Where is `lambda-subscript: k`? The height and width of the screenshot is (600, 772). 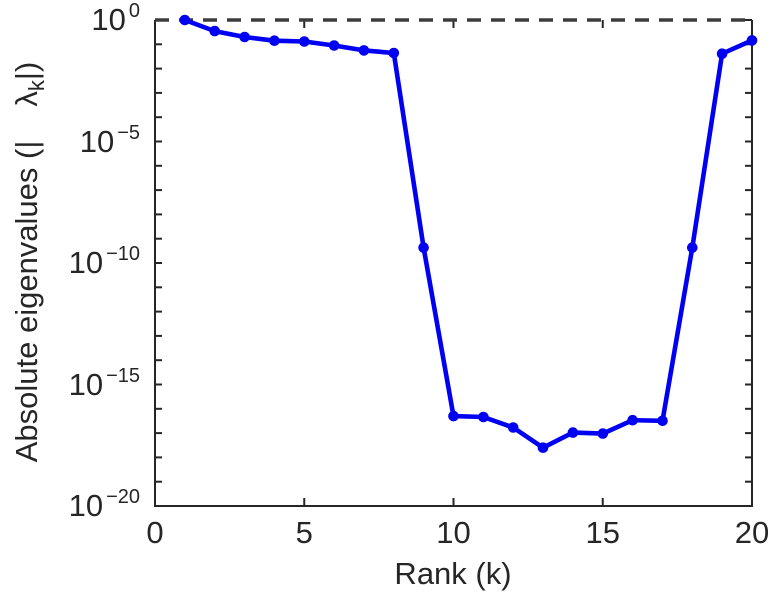 lambda-subscript: k is located at coordinates (36, 86).